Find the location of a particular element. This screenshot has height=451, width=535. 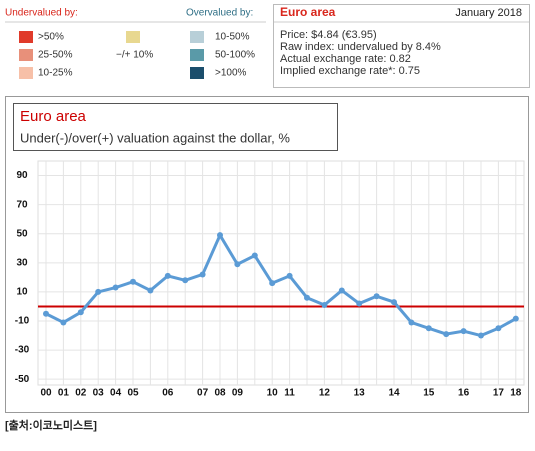

legend-label: 10-25% is located at coordinates (55, 73).